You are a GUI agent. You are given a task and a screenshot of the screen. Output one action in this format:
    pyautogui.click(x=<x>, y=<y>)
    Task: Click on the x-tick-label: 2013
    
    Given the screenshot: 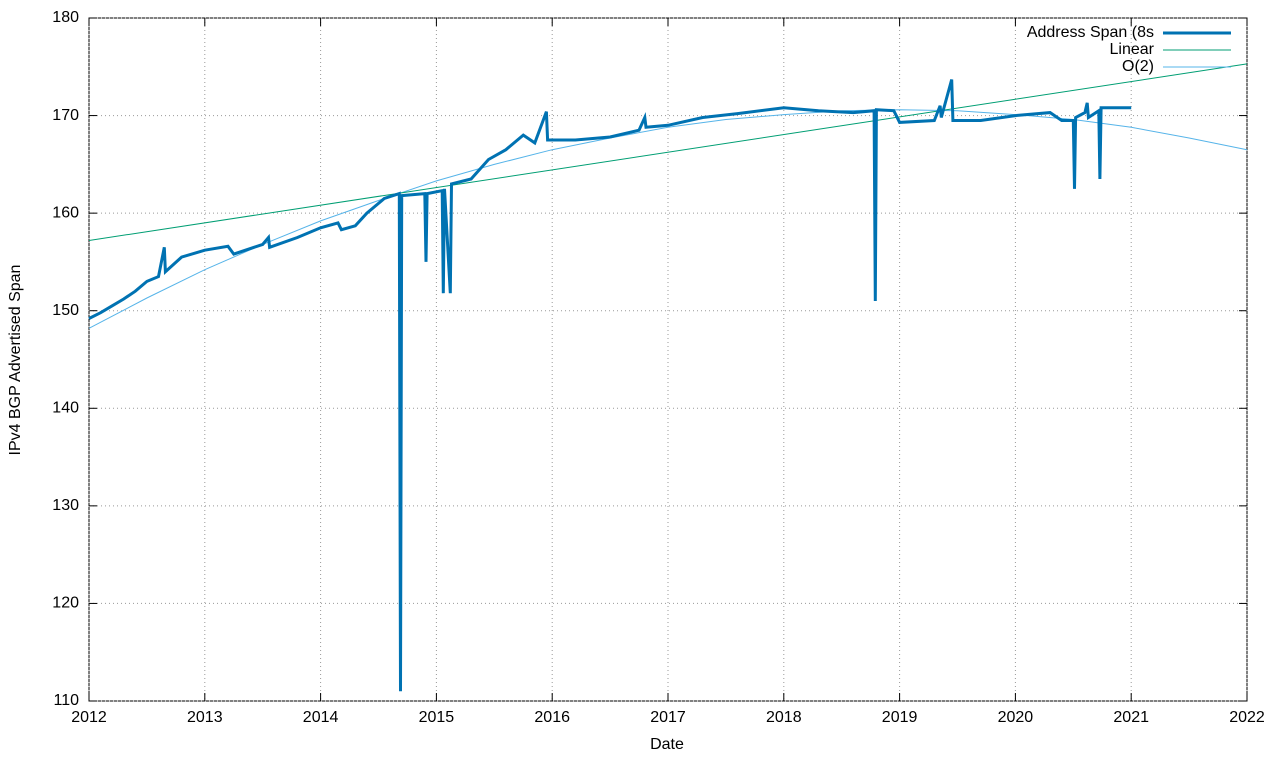 What is the action you would take?
    pyautogui.click(x=205, y=717)
    